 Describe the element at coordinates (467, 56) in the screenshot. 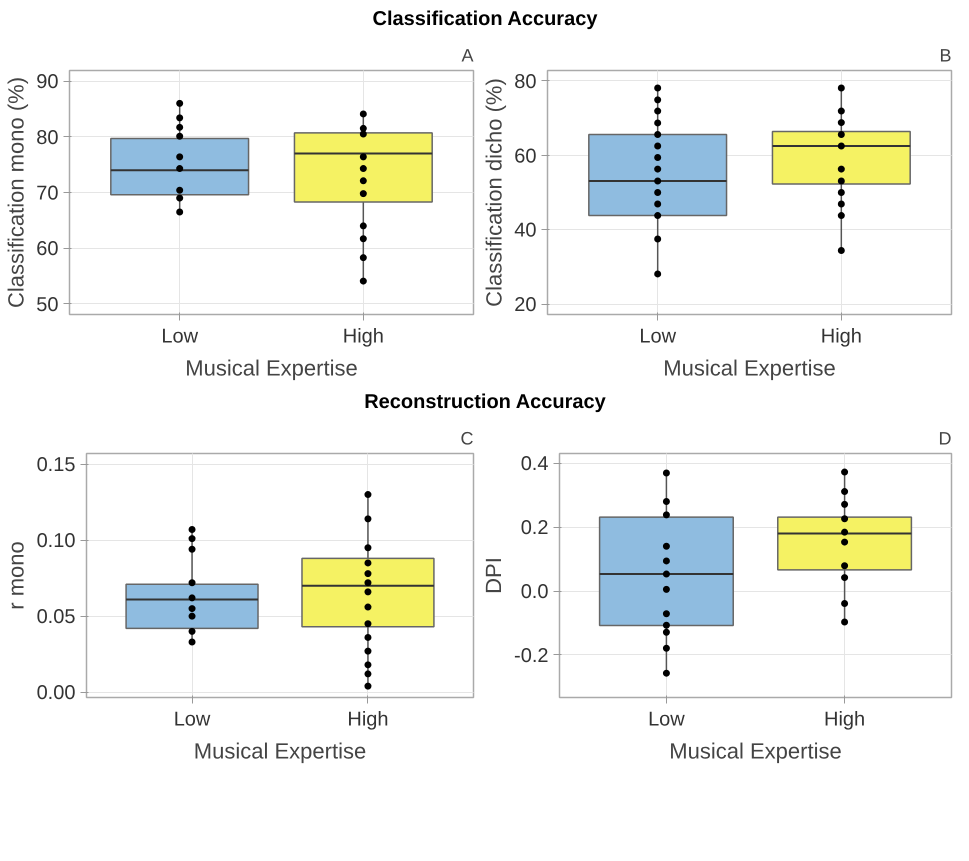

I see `text: A` at that location.